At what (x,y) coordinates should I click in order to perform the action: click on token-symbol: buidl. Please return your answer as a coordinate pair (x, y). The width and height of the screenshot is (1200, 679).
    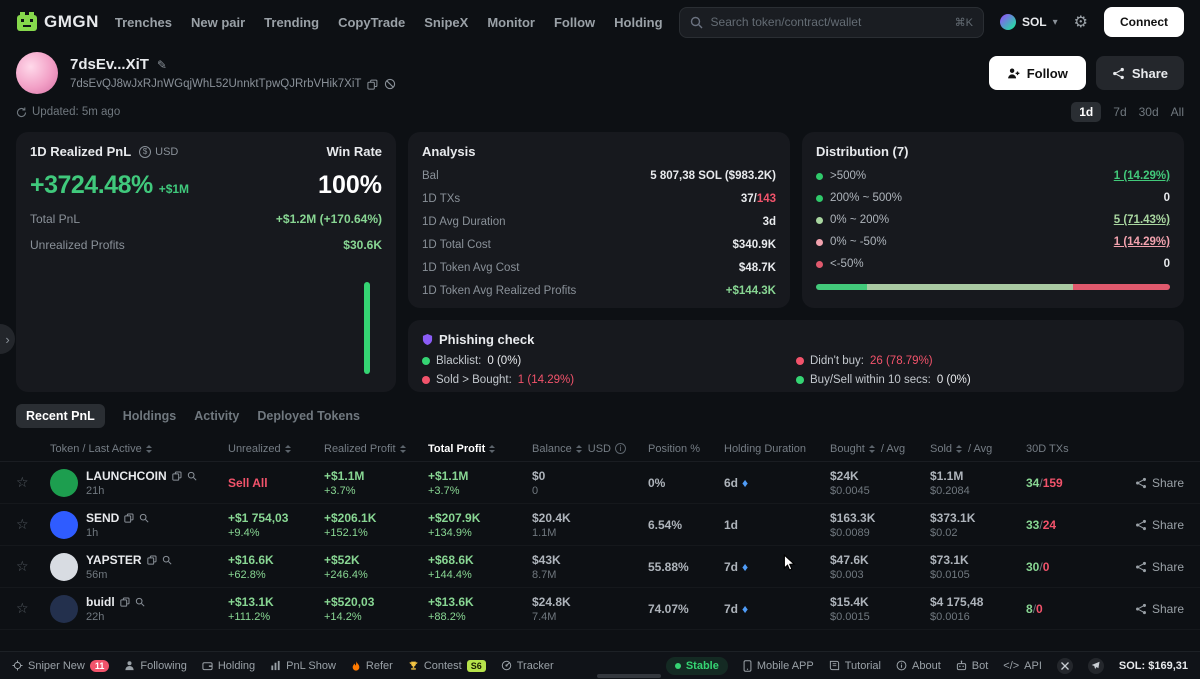
    Looking at the image, I should click on (100, 601).